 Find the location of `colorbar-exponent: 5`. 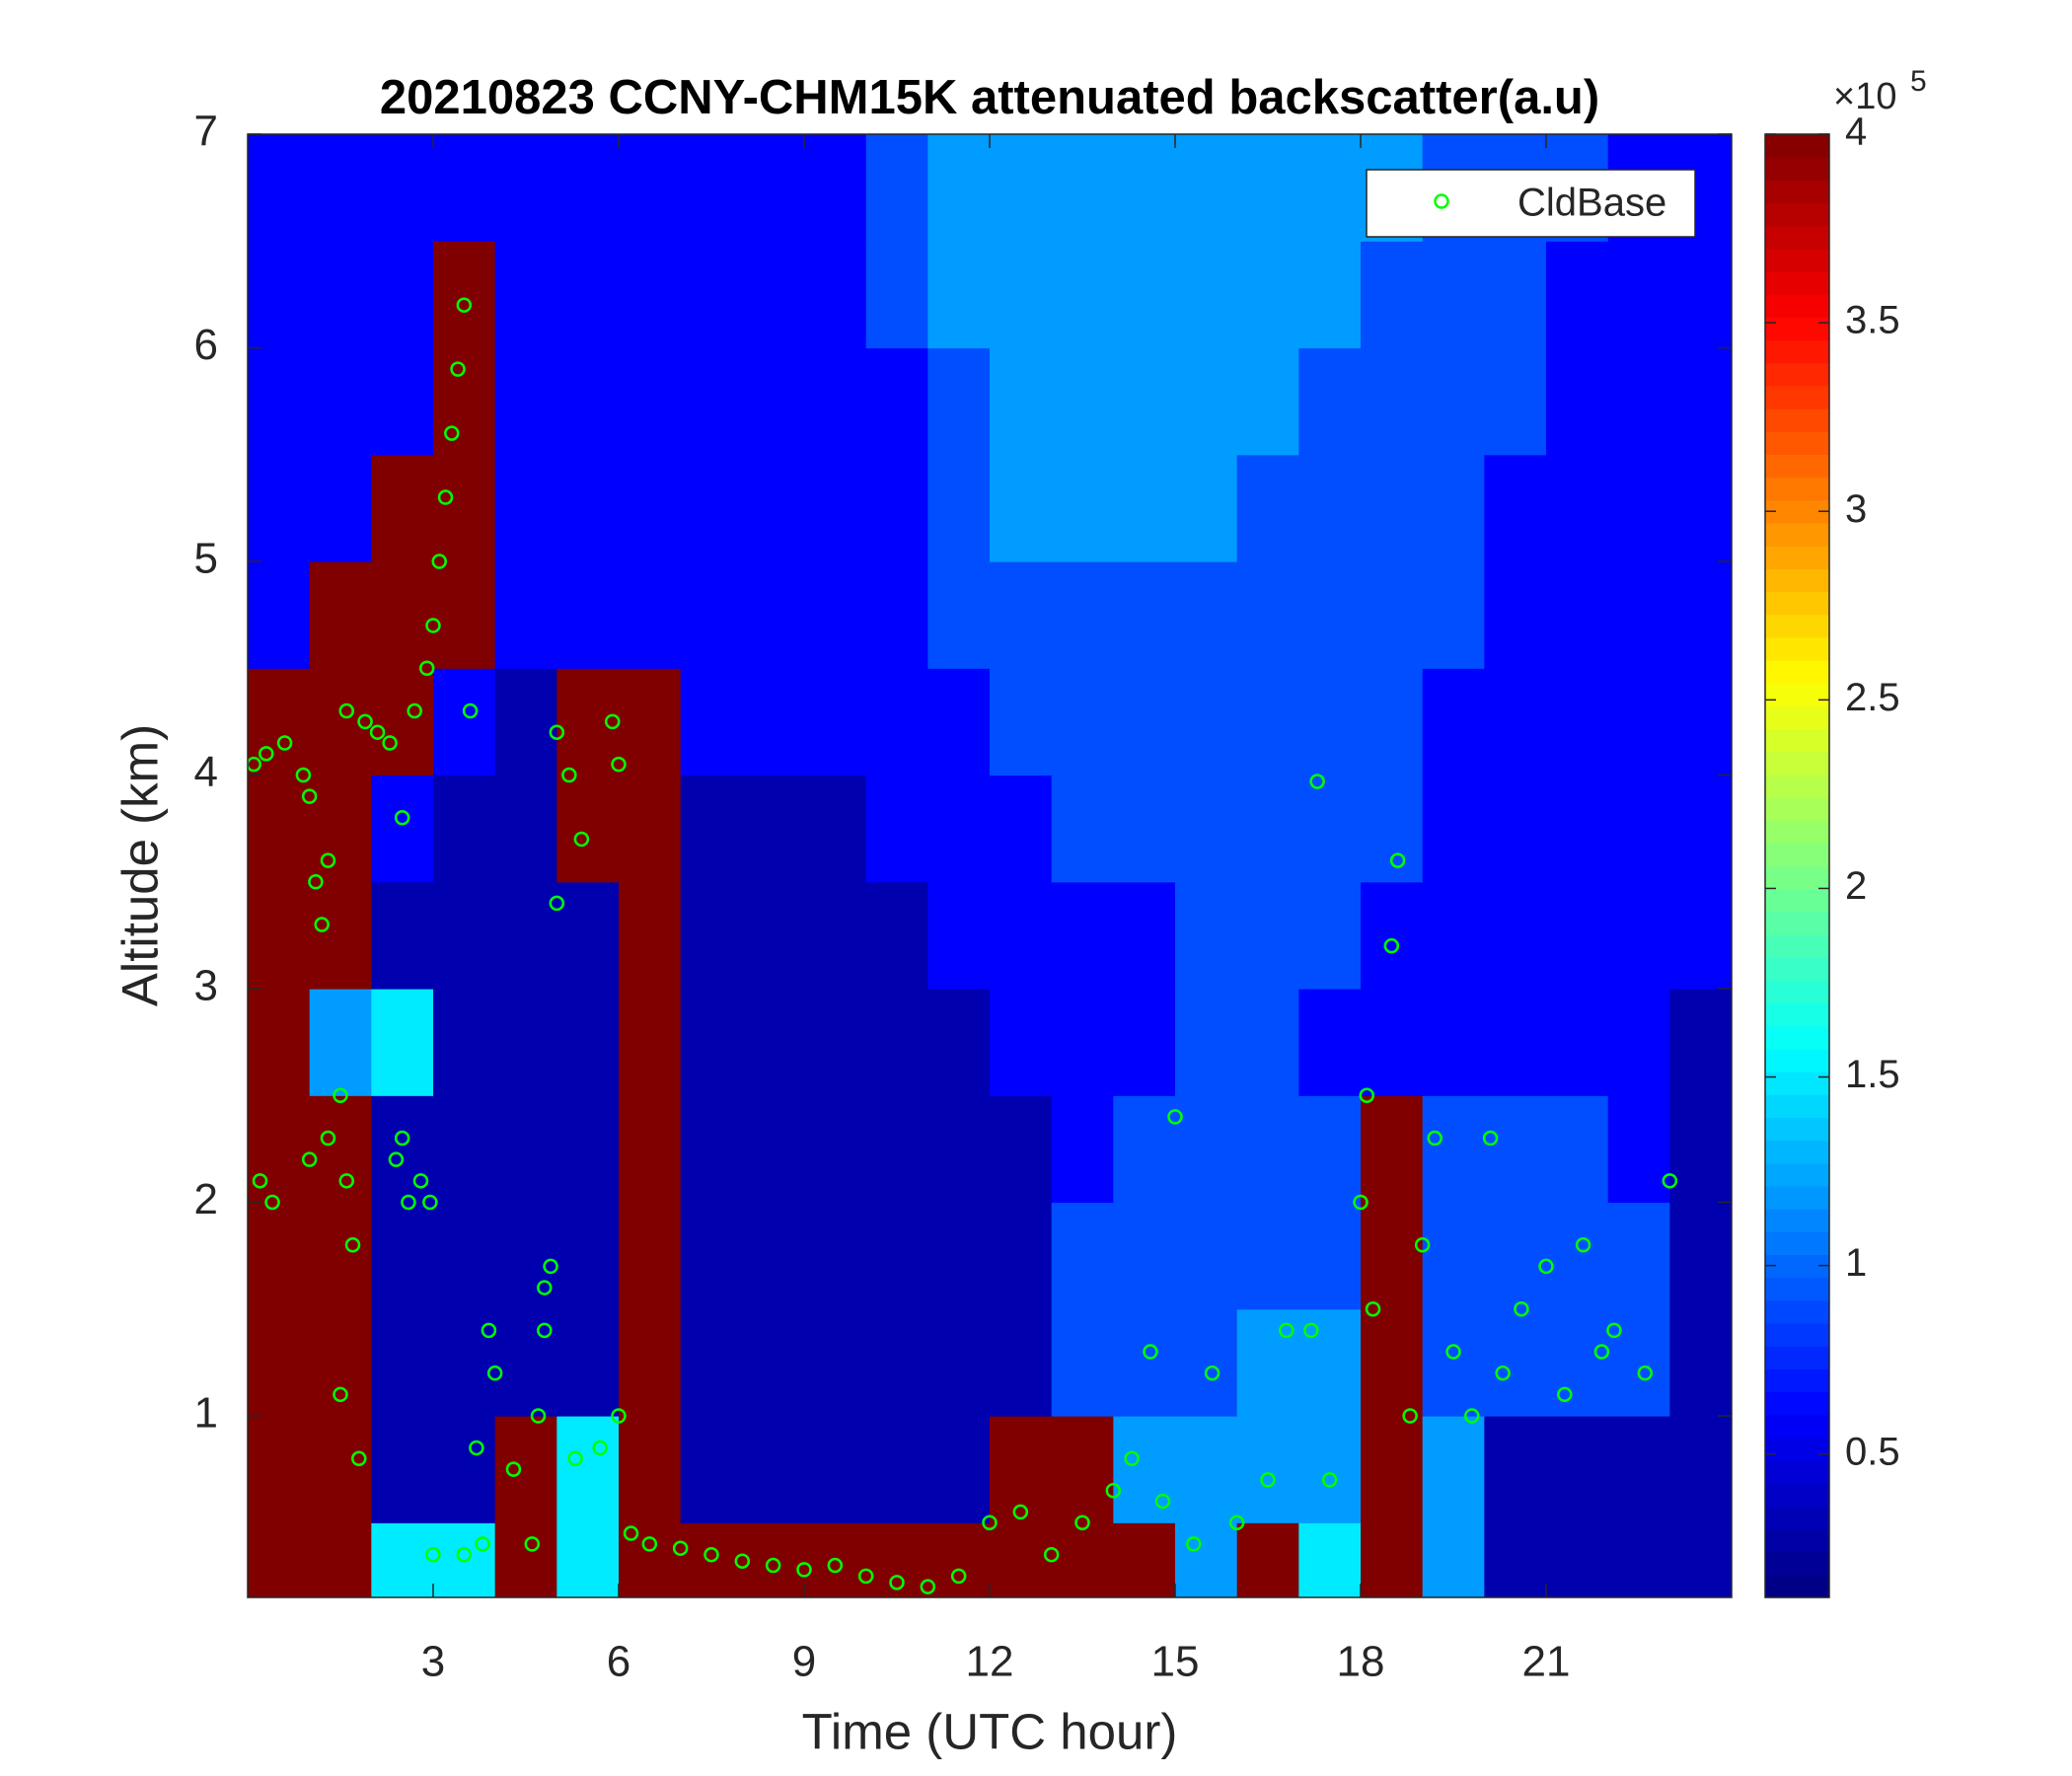

colorbar-exponent: 5 is located at coordinates (1919, 81).